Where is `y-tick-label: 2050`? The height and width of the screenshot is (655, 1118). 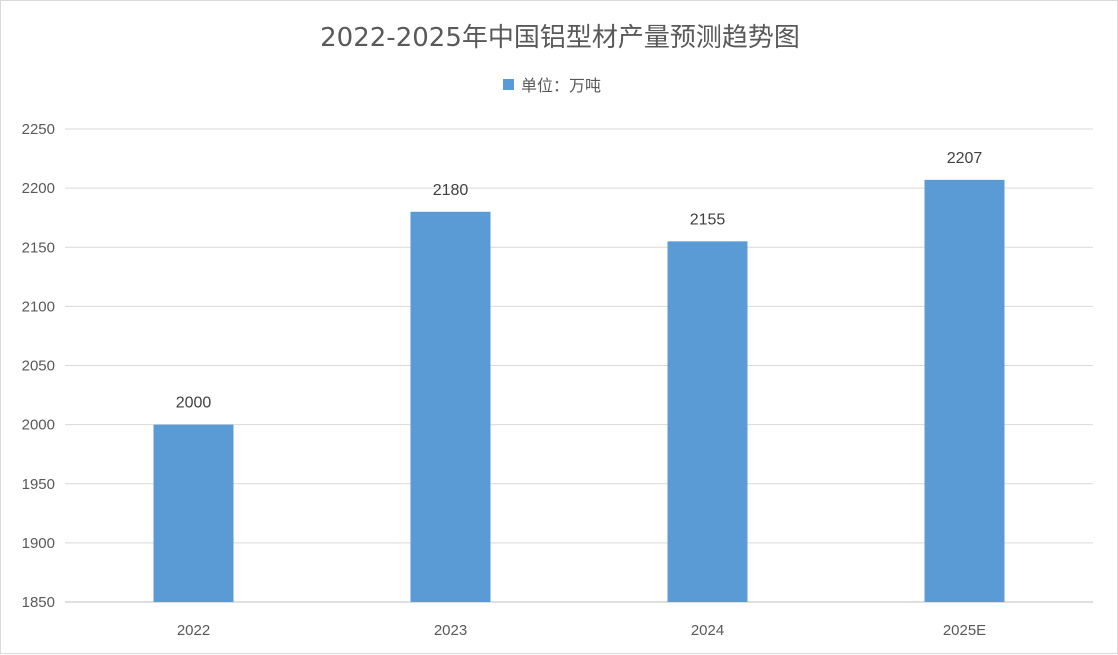
y-tick-label: 2050 is located at coordinates (38, 366).